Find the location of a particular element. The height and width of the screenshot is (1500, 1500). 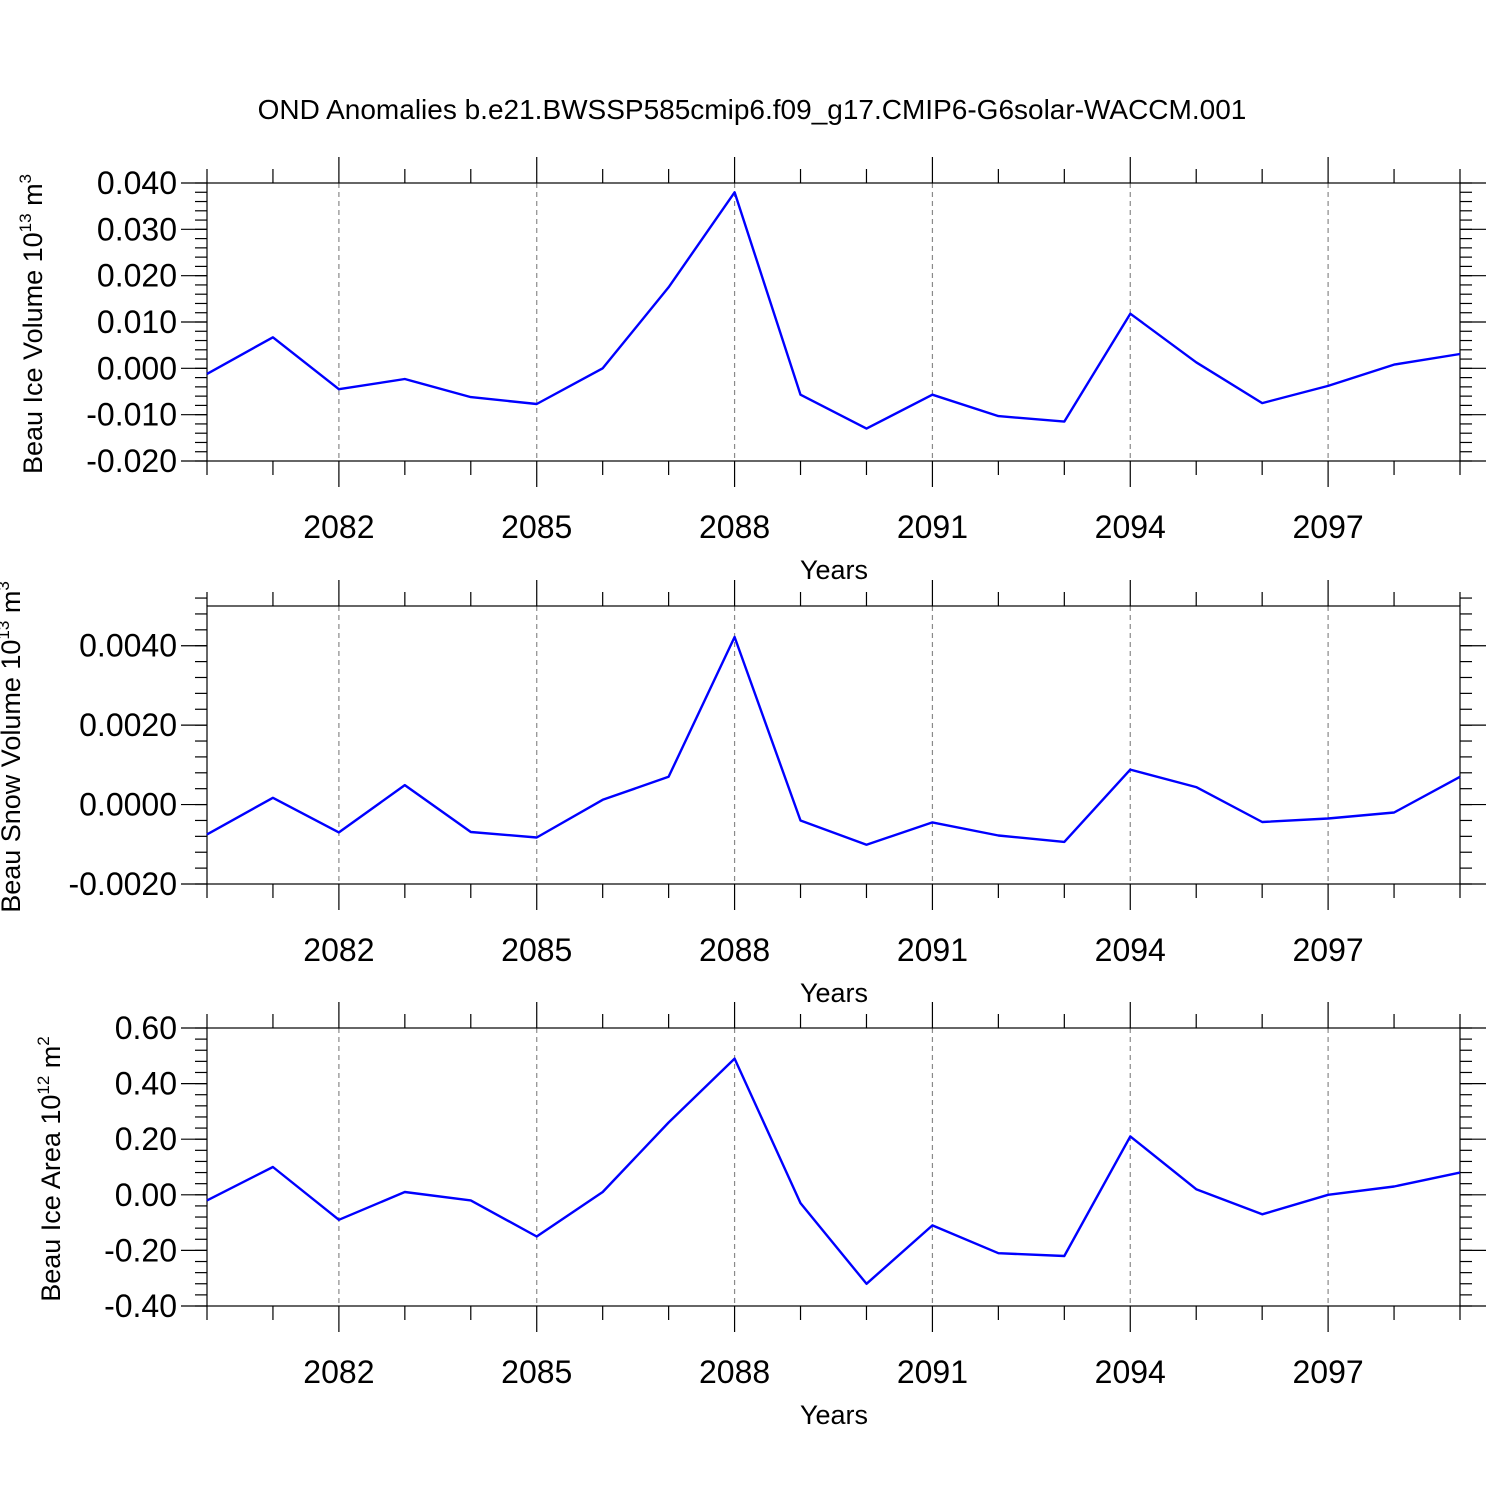

y-tick-label: 0.020 is located at coordinates (137, 276).